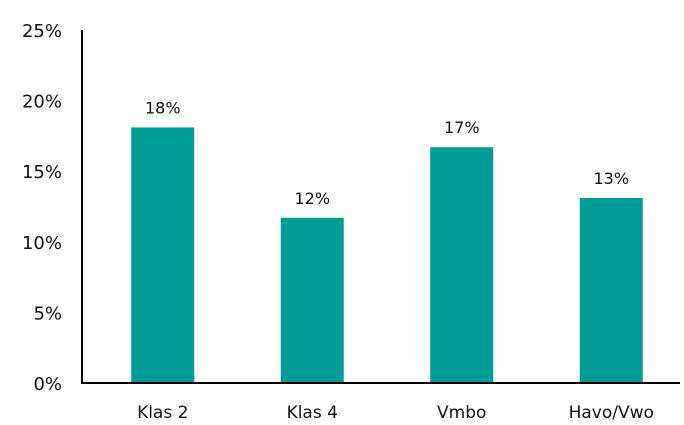  I want to click on bar-data-label: 17%, so click(462, 127).